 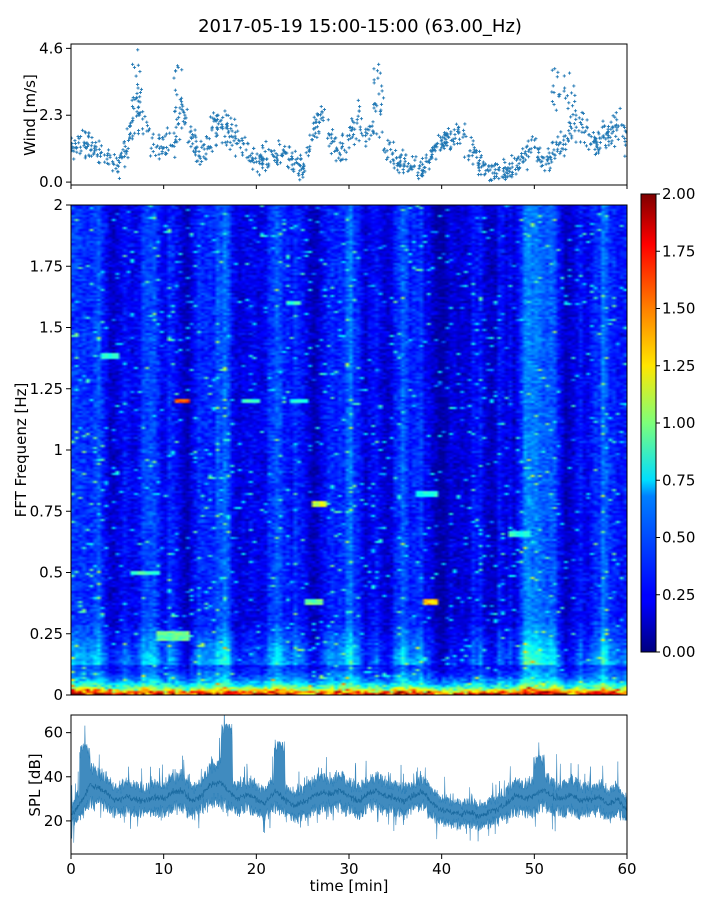 I want to click on colorbar: 0.00 0.25 0.50 0.75 1.00 1.25 1.50 1.75 2.00, so click(x=667, y=423).